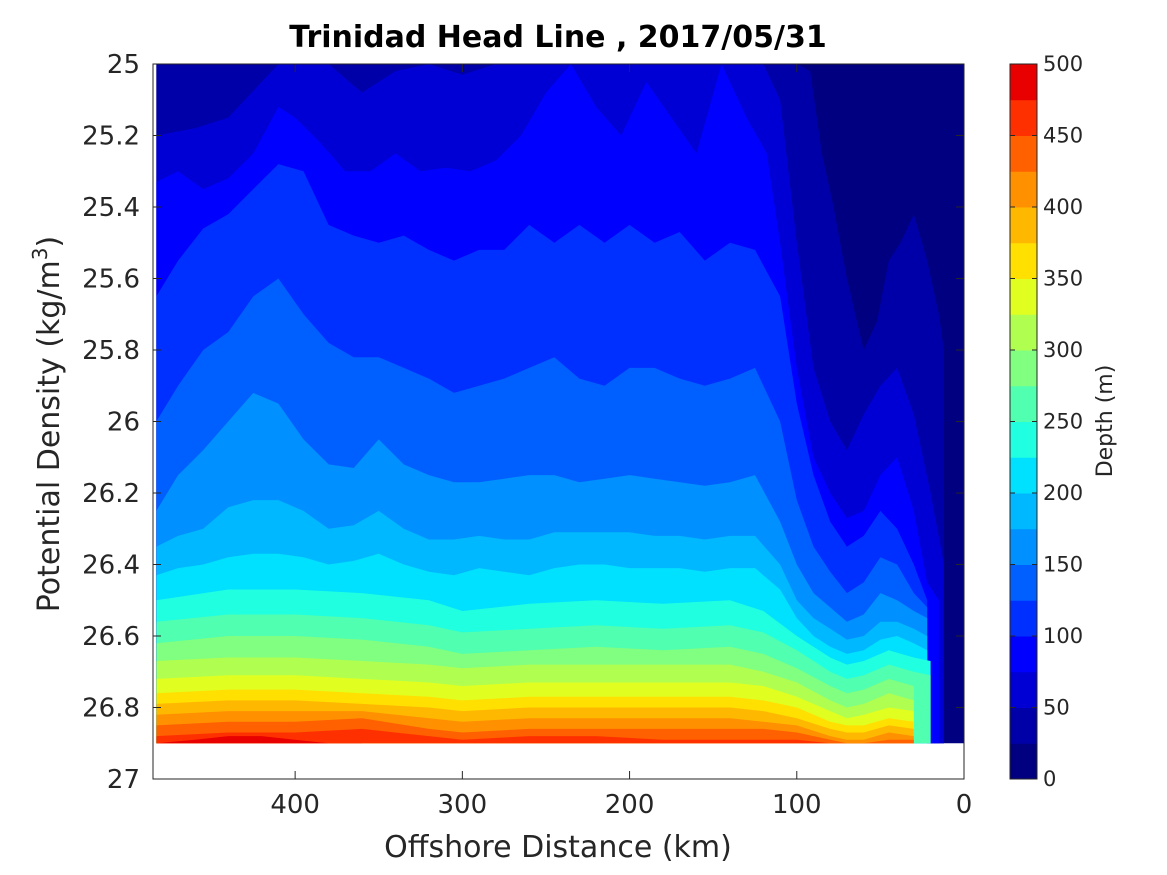 The height and width of the screenshot is (875, 1167). Describe the element at coordinates (111, 709) in the screenshot. I see `y-tick-label: 26.8` at that location.